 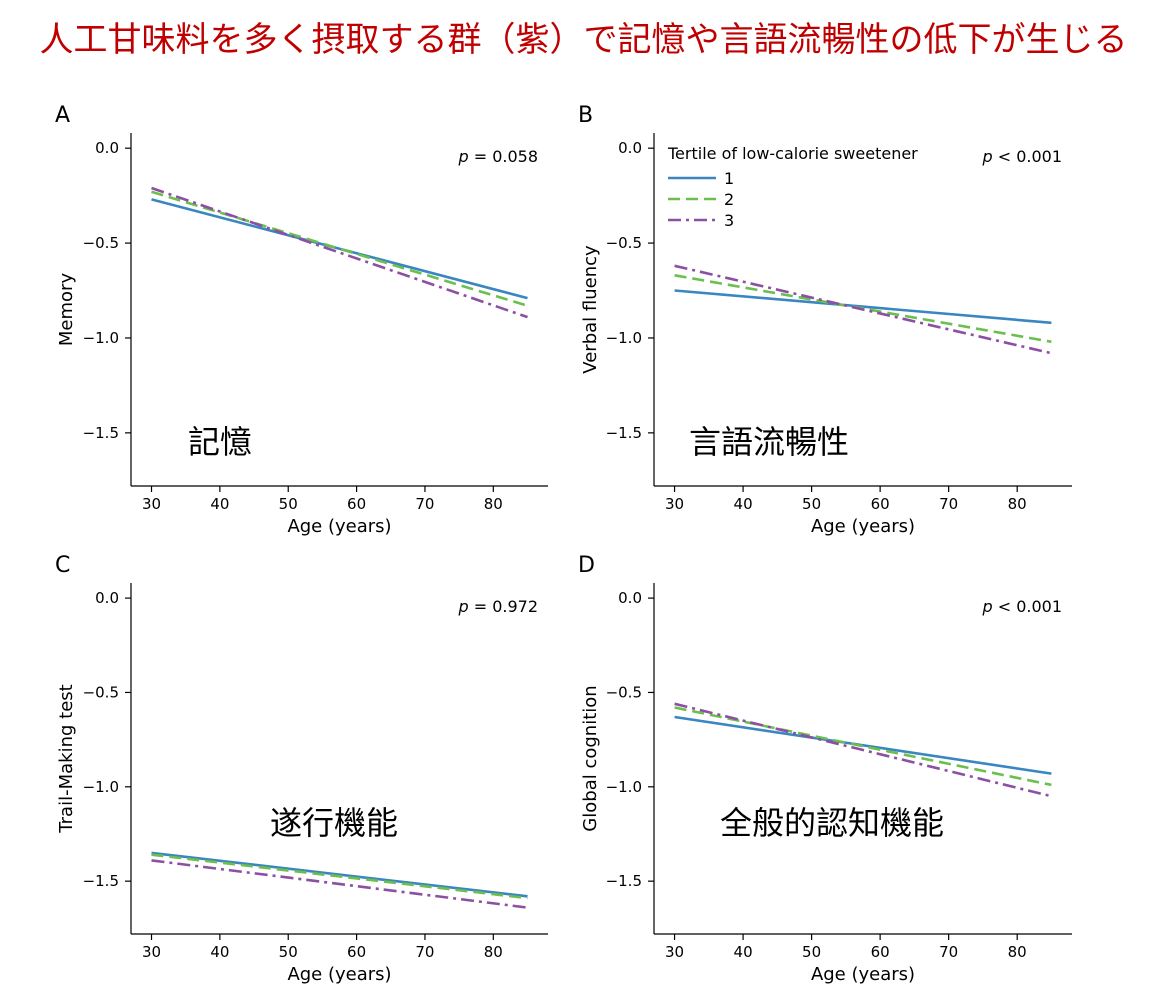 What do you see at coordinates (729, 199) in the screenshot?
I see `legend-label-2: 2` at bounding box center [729, 199].